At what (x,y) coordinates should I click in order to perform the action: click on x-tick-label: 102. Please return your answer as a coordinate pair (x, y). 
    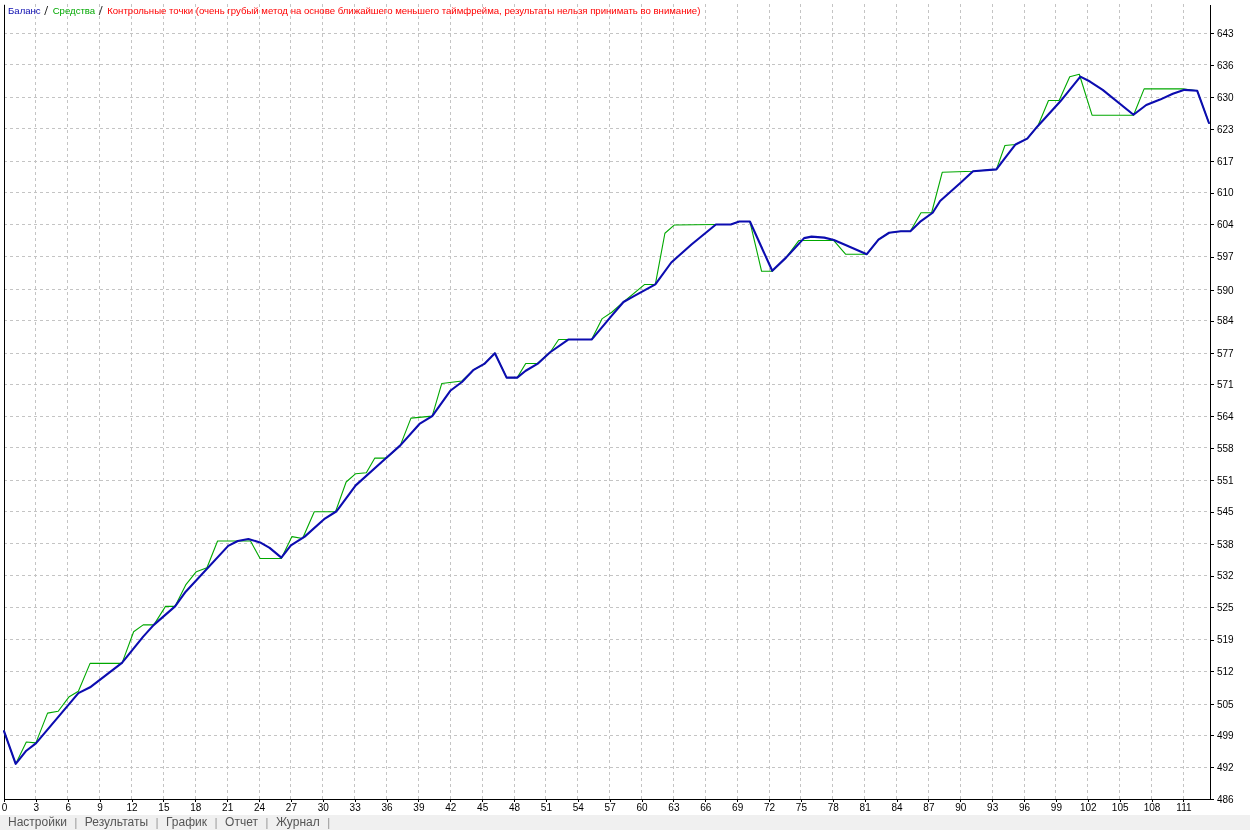
    Looking at the image, I should click on (1088, 808).